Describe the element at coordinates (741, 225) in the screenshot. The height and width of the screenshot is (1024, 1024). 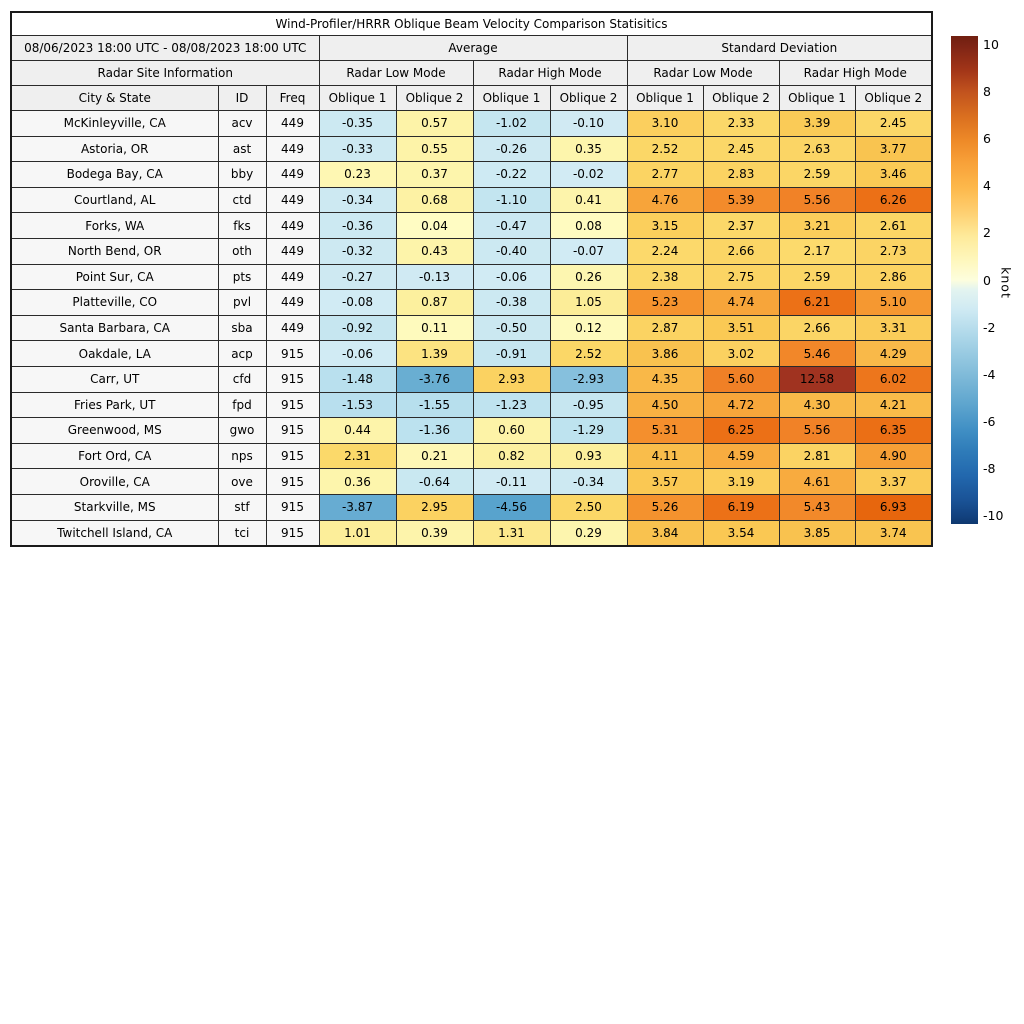
I see `value-cell: 2.37` at that location.